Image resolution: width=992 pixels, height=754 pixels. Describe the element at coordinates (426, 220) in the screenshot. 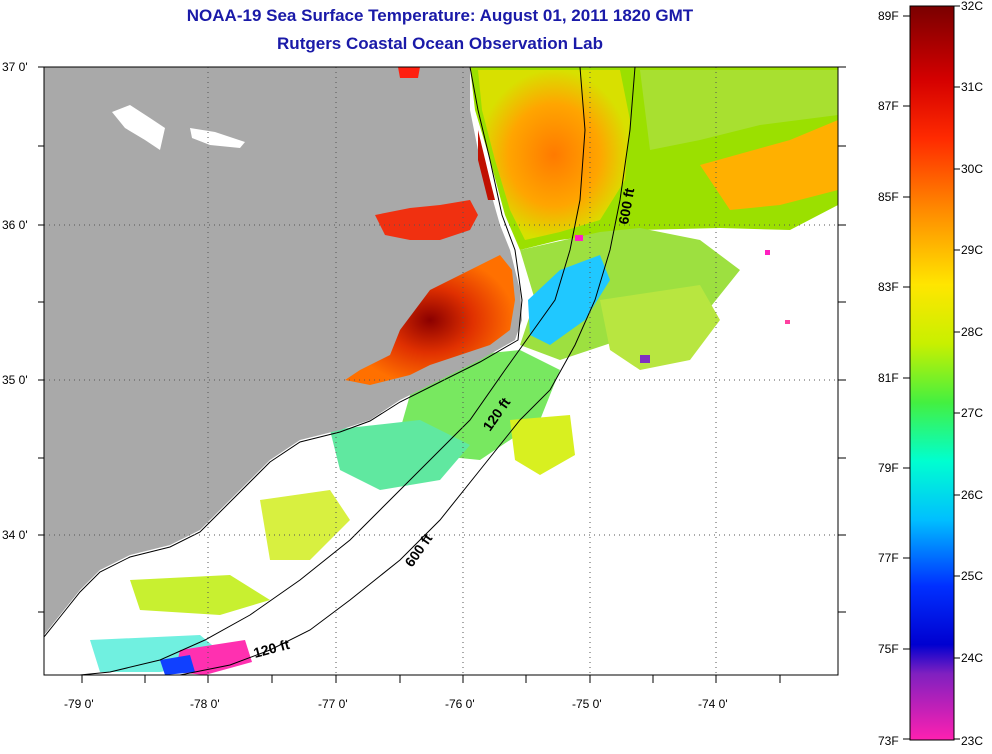

I see `albemarle-sound` at that location.